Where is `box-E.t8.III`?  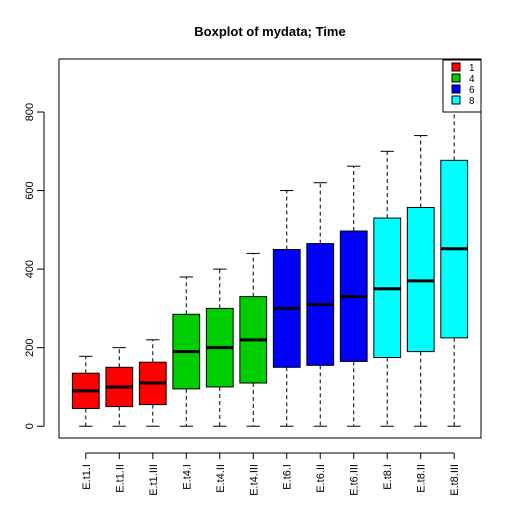 box-E.t8.III is located at coordinates (454, 249).